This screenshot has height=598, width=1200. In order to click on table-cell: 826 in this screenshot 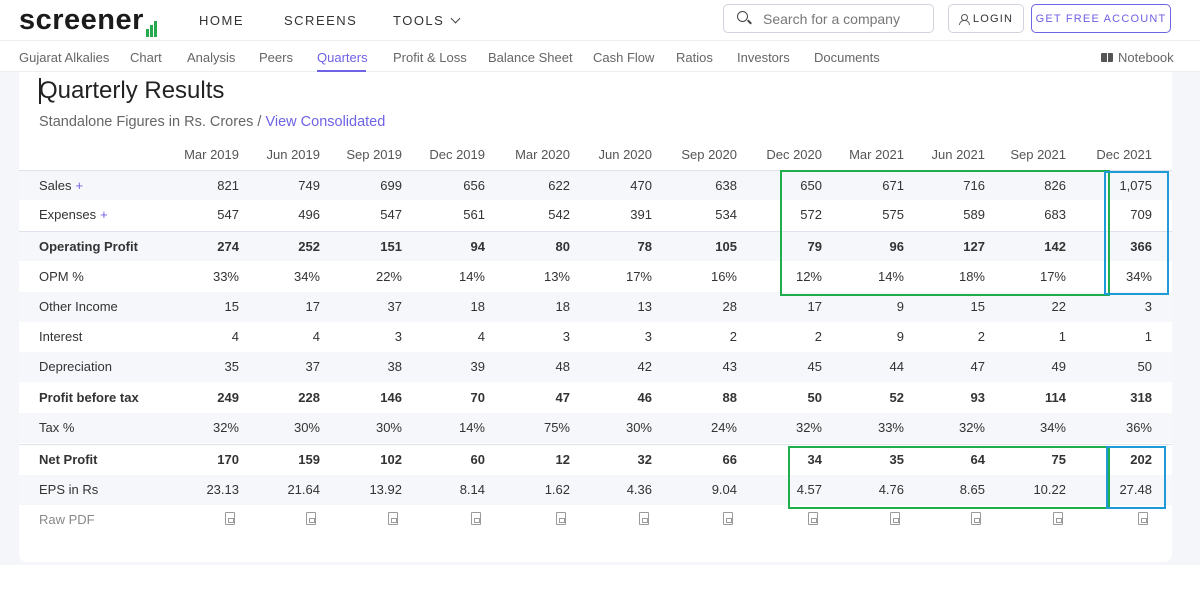, I will do `click(1055, 185)`.